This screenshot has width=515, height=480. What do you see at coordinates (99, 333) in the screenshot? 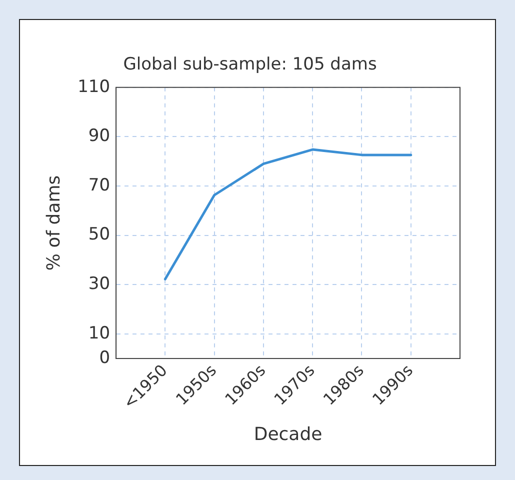
I see `y-tick-label: 10` at bounding box center [99, 333].